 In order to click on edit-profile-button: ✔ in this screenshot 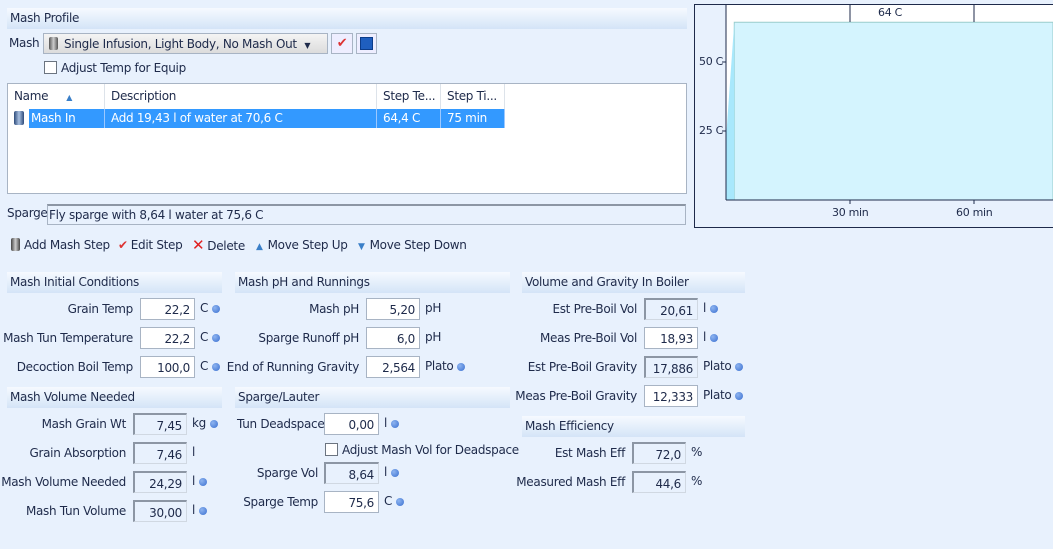, I will do `click(342, 43)`.